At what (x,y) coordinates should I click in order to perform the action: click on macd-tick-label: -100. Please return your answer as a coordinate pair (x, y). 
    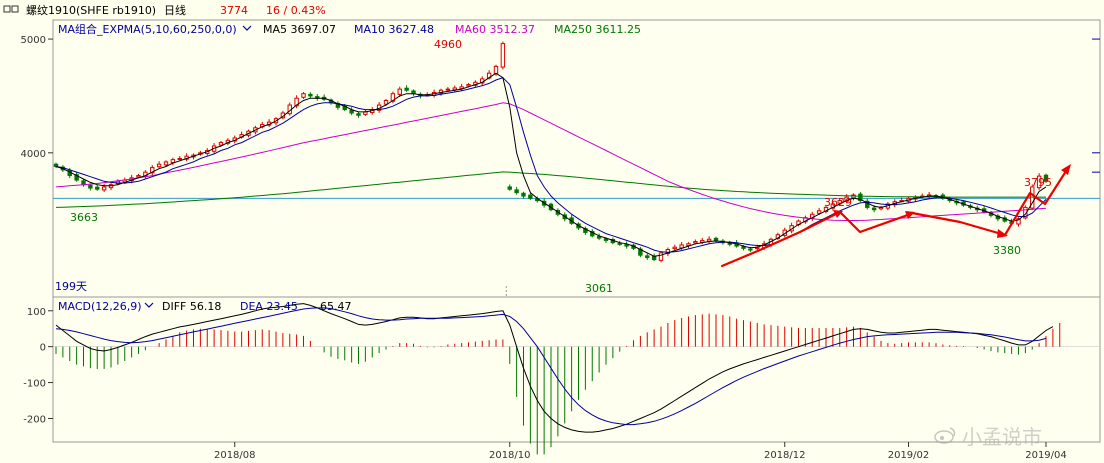
    Looking at the image, I should click on (34, 384).